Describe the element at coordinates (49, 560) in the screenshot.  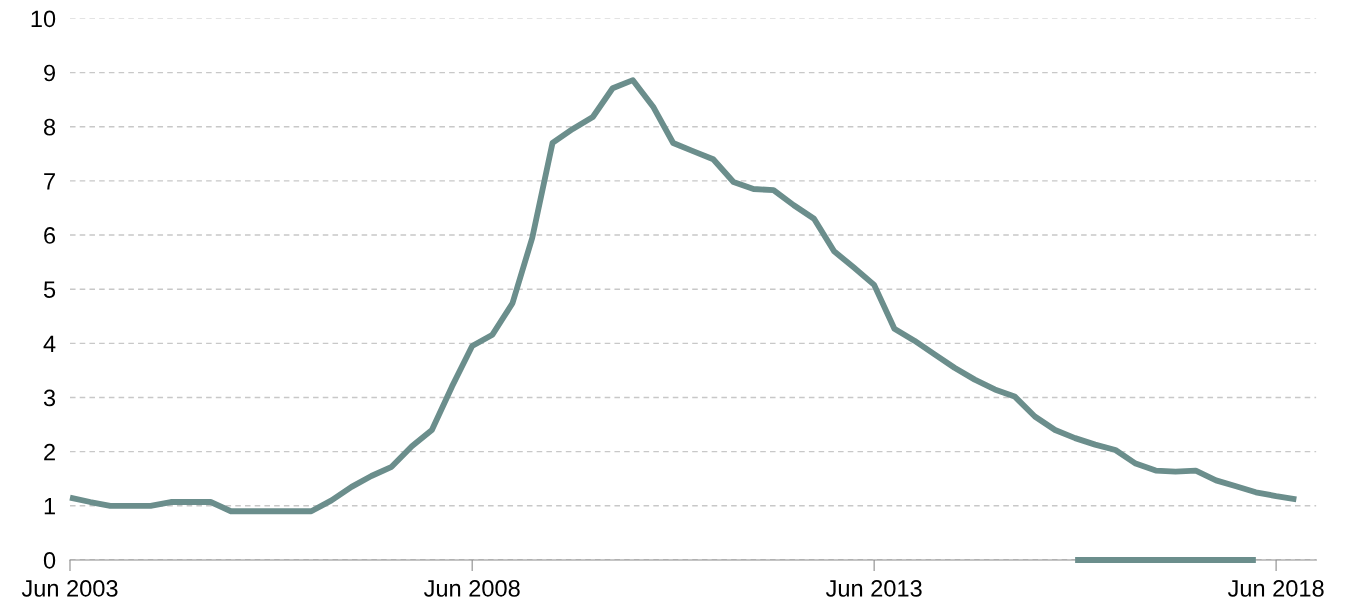
I see `y-tick-label: 0` at that location.